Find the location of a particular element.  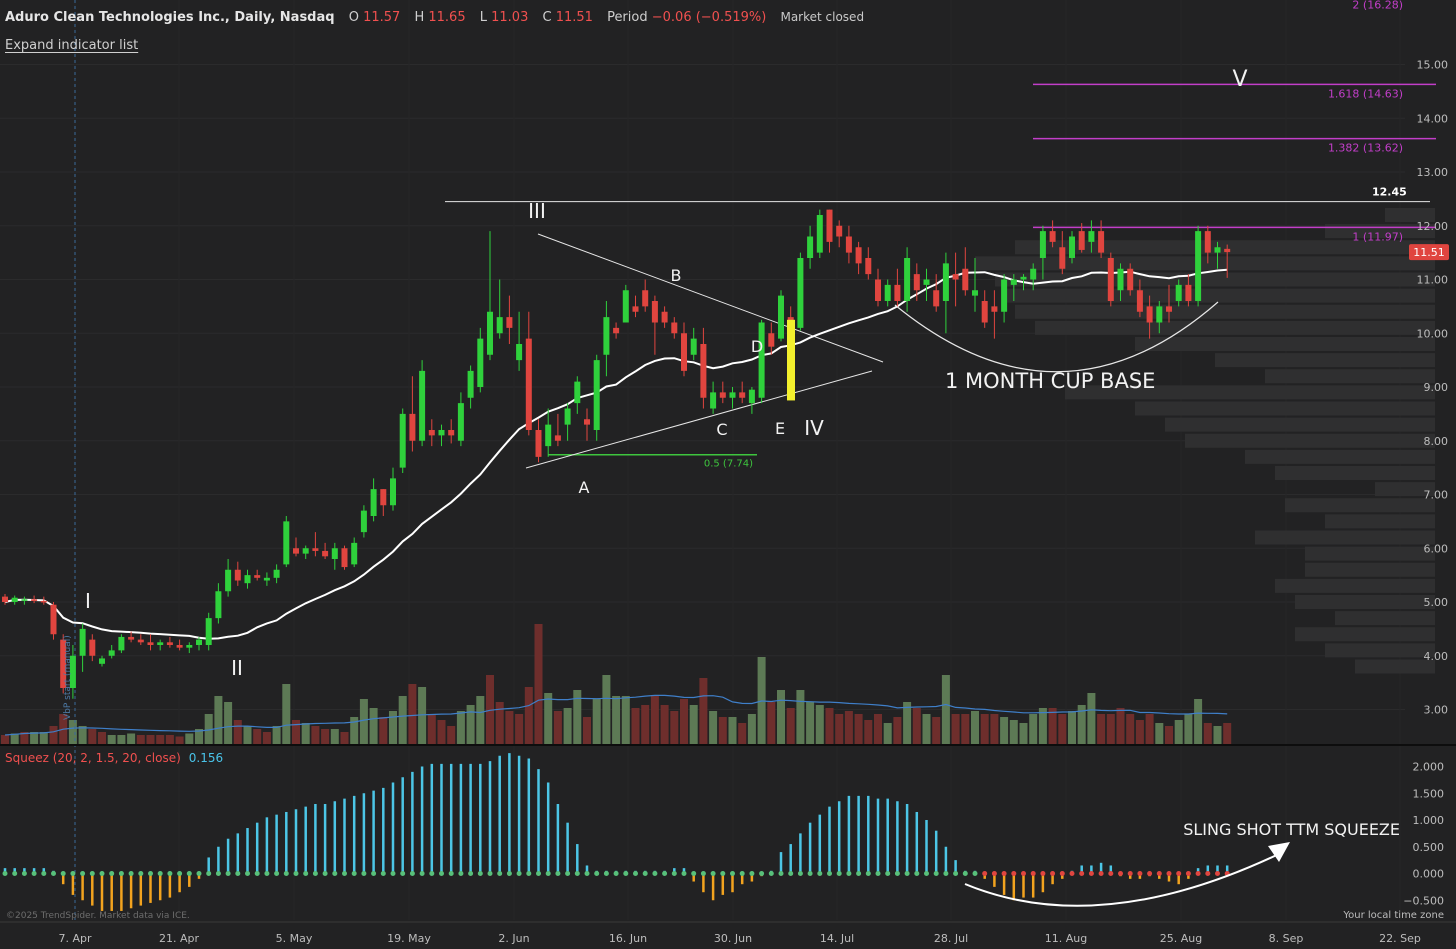

squeeze-indicator-header: Squeez (20, 2, 1.5, 20, close) 0.156 is located at coordinates (114, 758).